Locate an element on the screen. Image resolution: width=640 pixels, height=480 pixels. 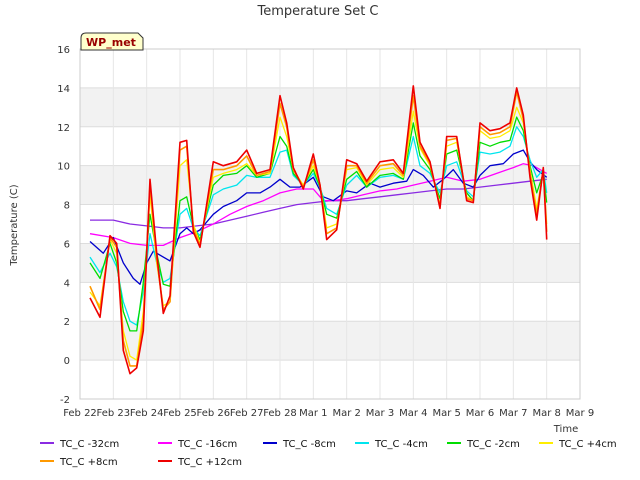
y-tick-label: 4 is located at coordinates (67, 283).